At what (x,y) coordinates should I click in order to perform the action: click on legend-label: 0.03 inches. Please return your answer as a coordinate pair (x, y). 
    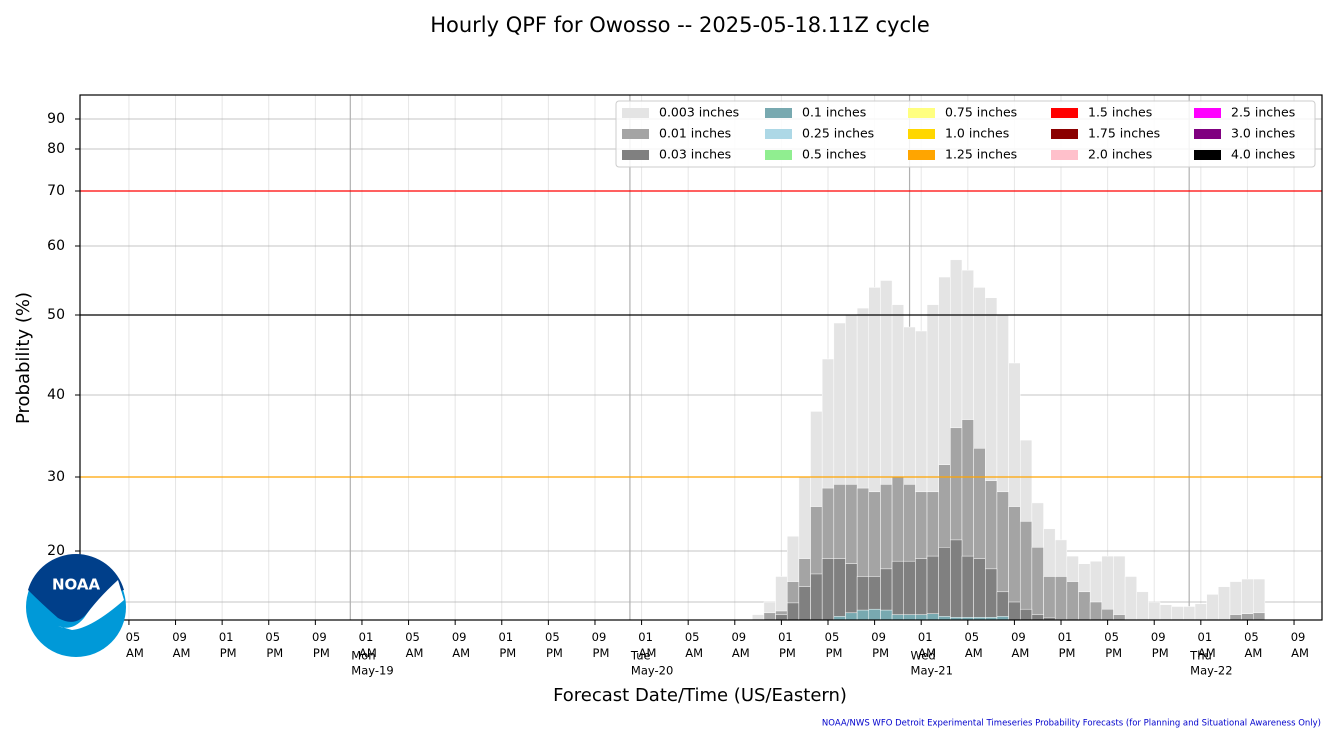
    Looking at the image, I should click on (695, 154).